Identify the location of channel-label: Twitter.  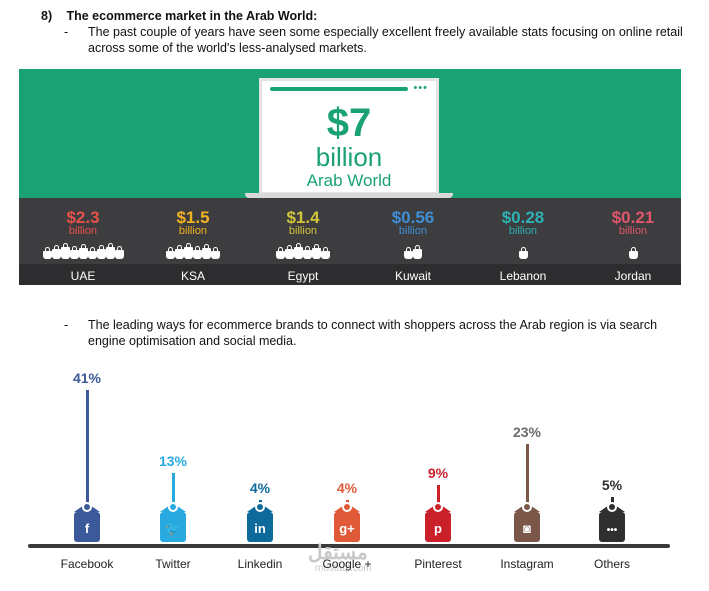
(173, 564).